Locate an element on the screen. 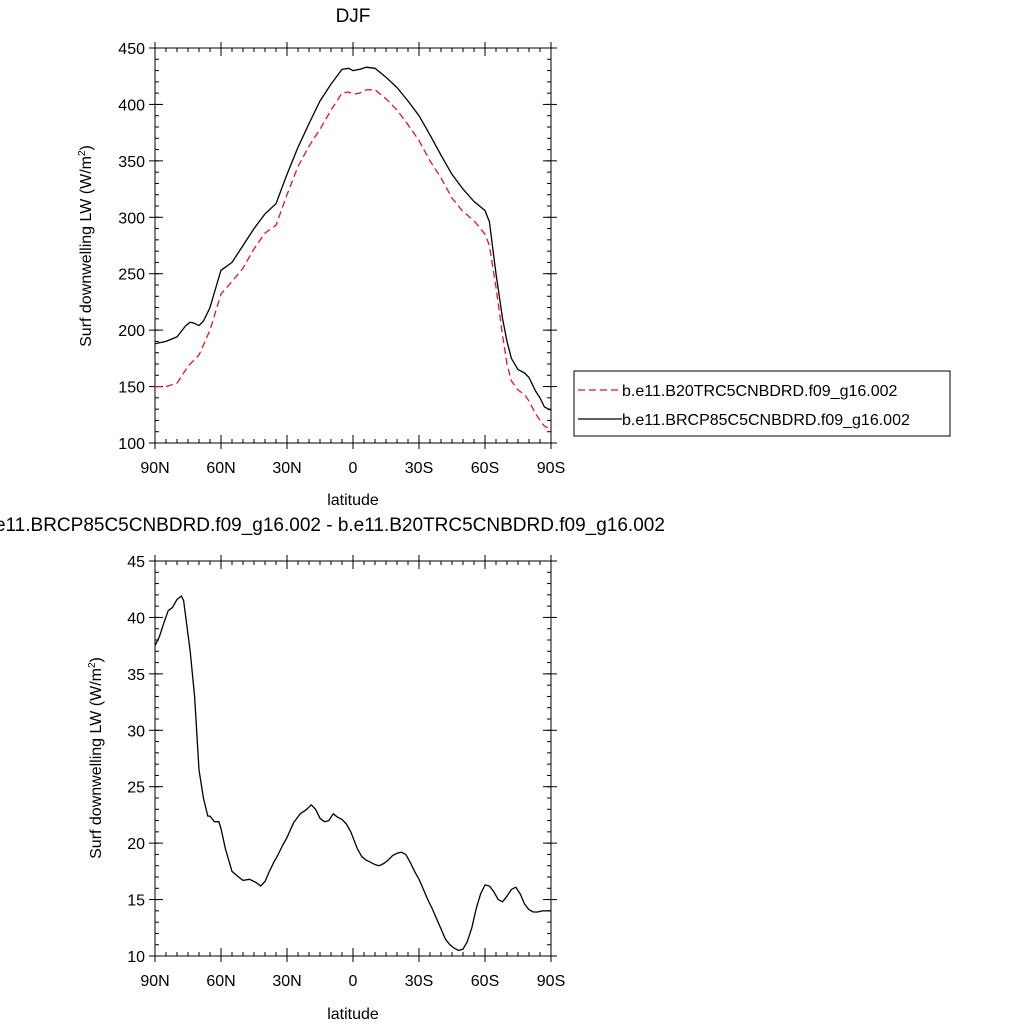 The height and width of the screenshot is (1024, 1024). y-tick-label: 350 is located at coordinates (131, 162).